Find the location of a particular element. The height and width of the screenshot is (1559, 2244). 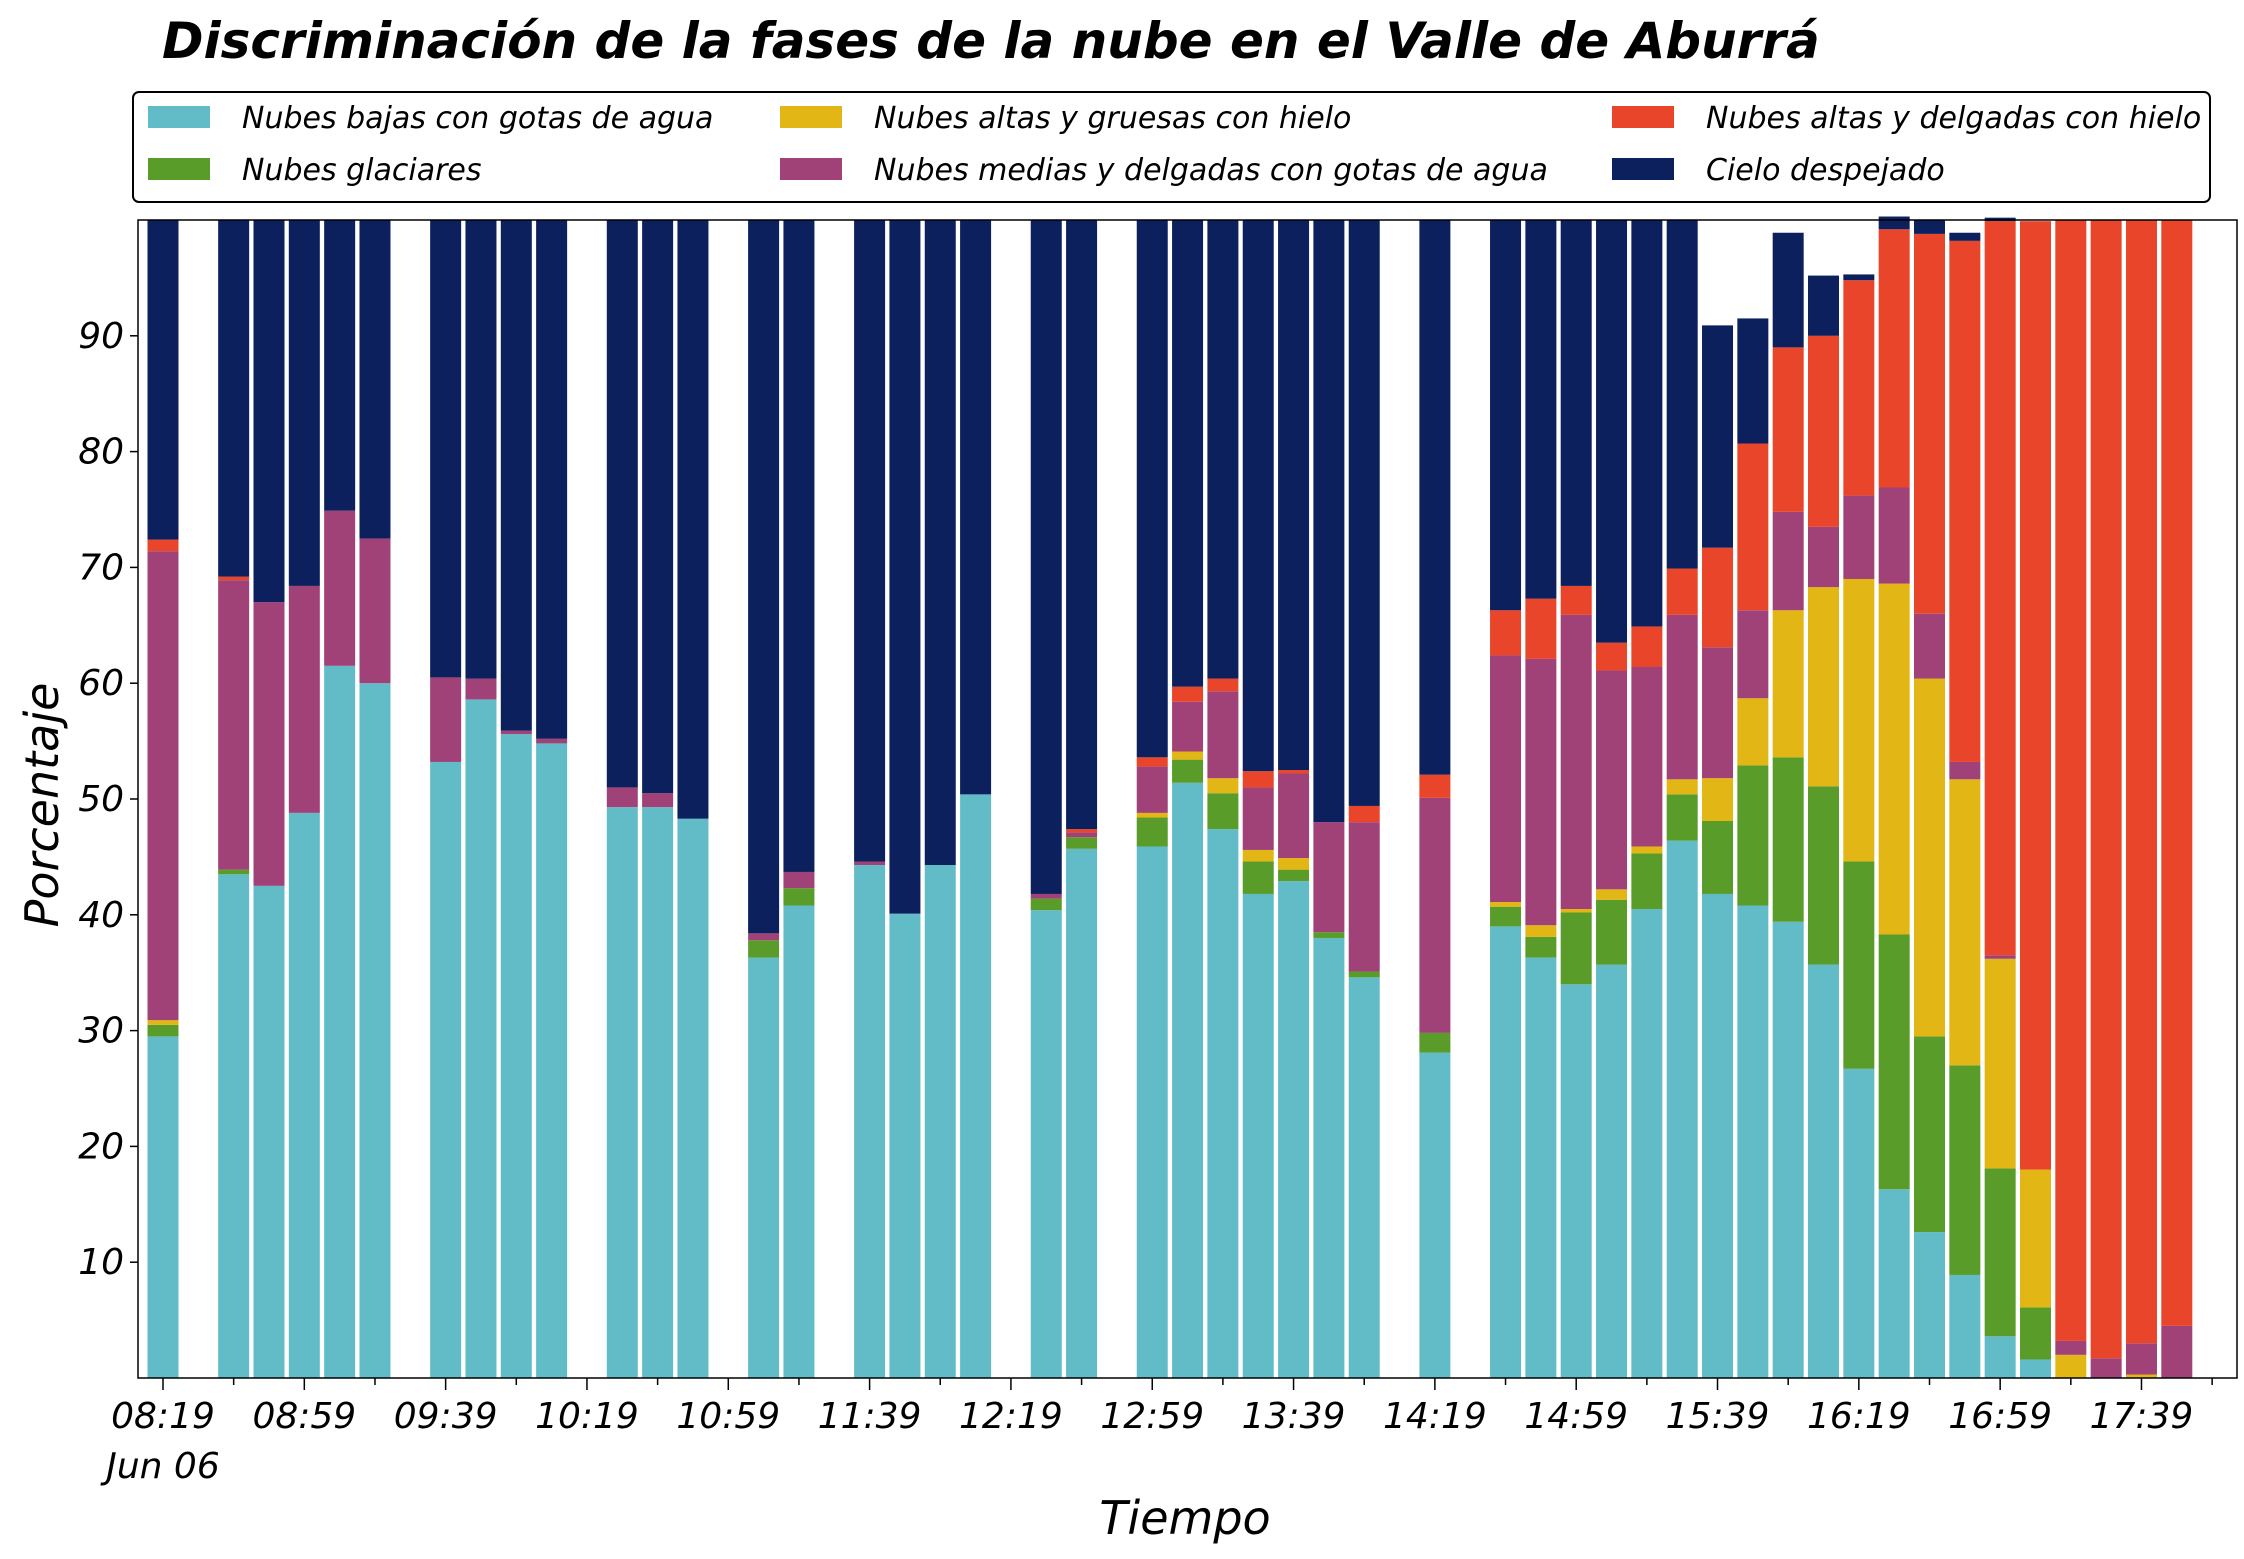

x-tick-label: 15:39 is located at coordinates (1718, 1416).